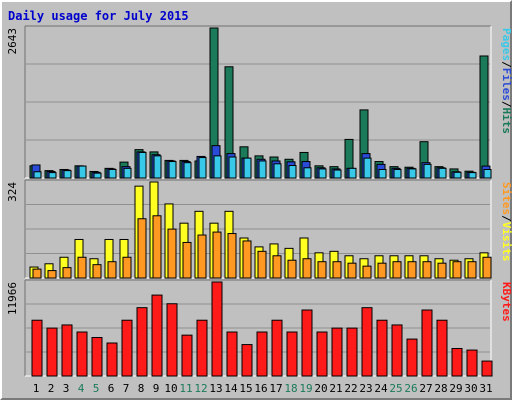 The width and height of the screenshot is (512, 400). I want to click on top-ymax-label: 2643, so click(12, 41).